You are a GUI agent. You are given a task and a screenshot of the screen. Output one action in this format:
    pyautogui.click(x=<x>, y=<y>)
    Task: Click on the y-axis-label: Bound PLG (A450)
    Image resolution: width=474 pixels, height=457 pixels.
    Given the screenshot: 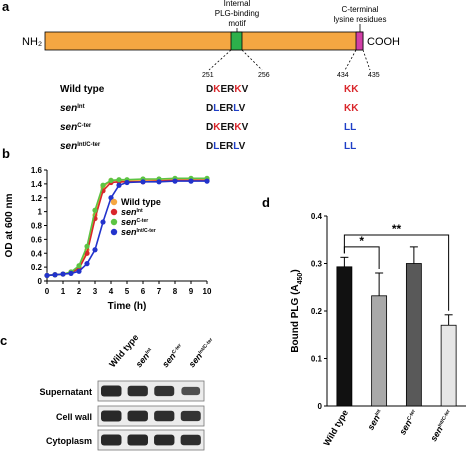 What is the action you would take?
    pyautogui.click(x=297, y=310)
    